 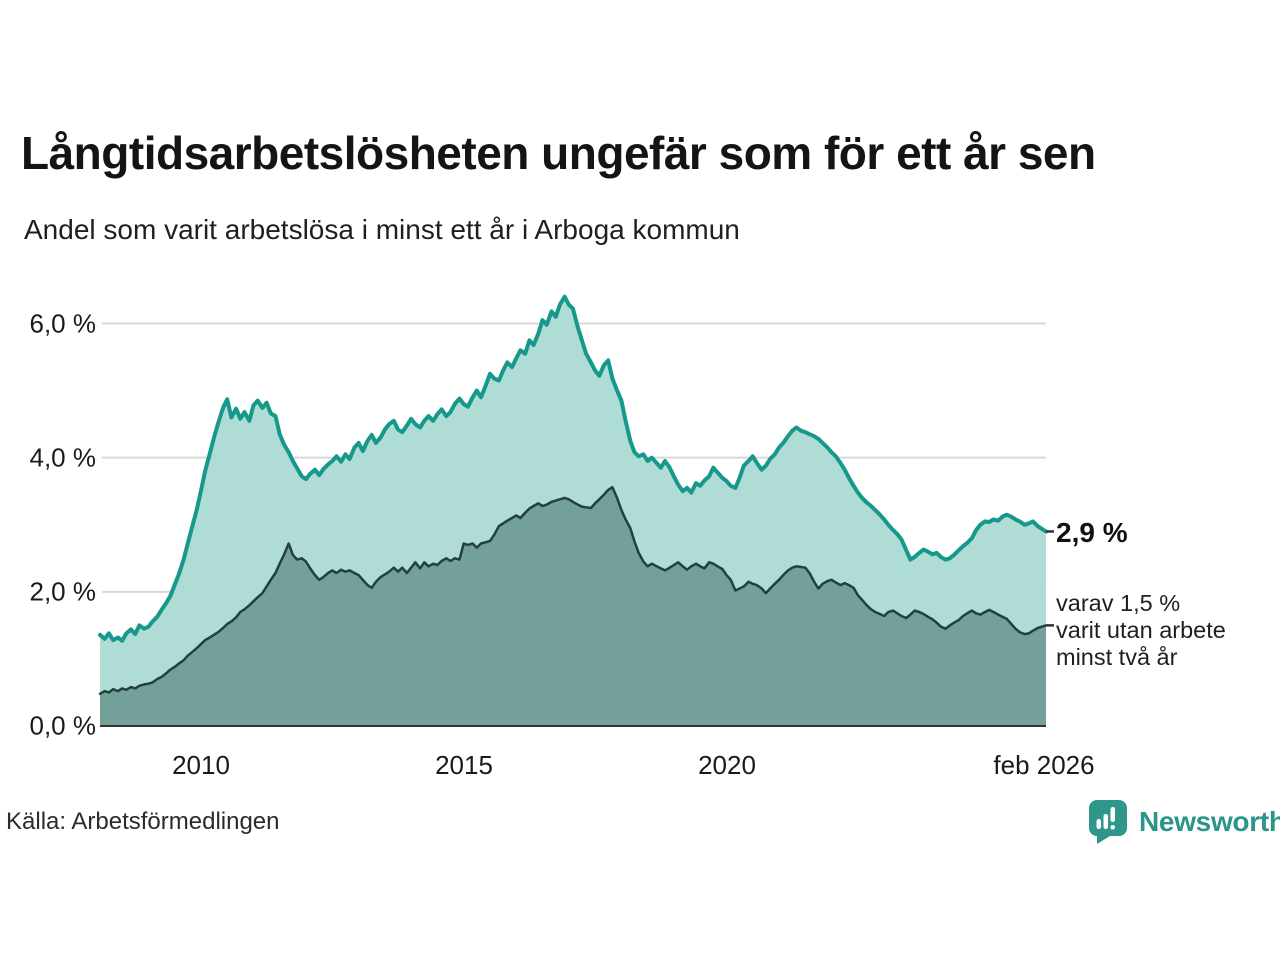 What do you see at coordinates (1209, 821) in the screenshot?
I see `newsworthy-wordmark: Newsworthy` at bounding box center [1209, 821].